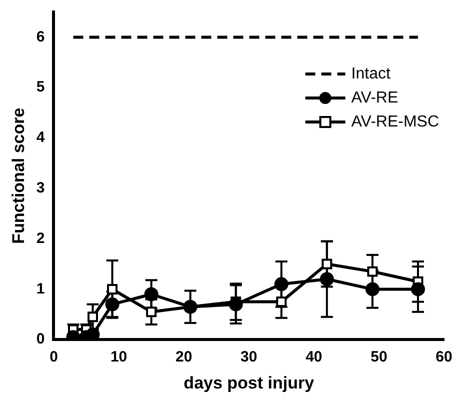 The height and width of the screenshot is (403, 459). I want to click on y-tick-label: 5, so click(40, 87).